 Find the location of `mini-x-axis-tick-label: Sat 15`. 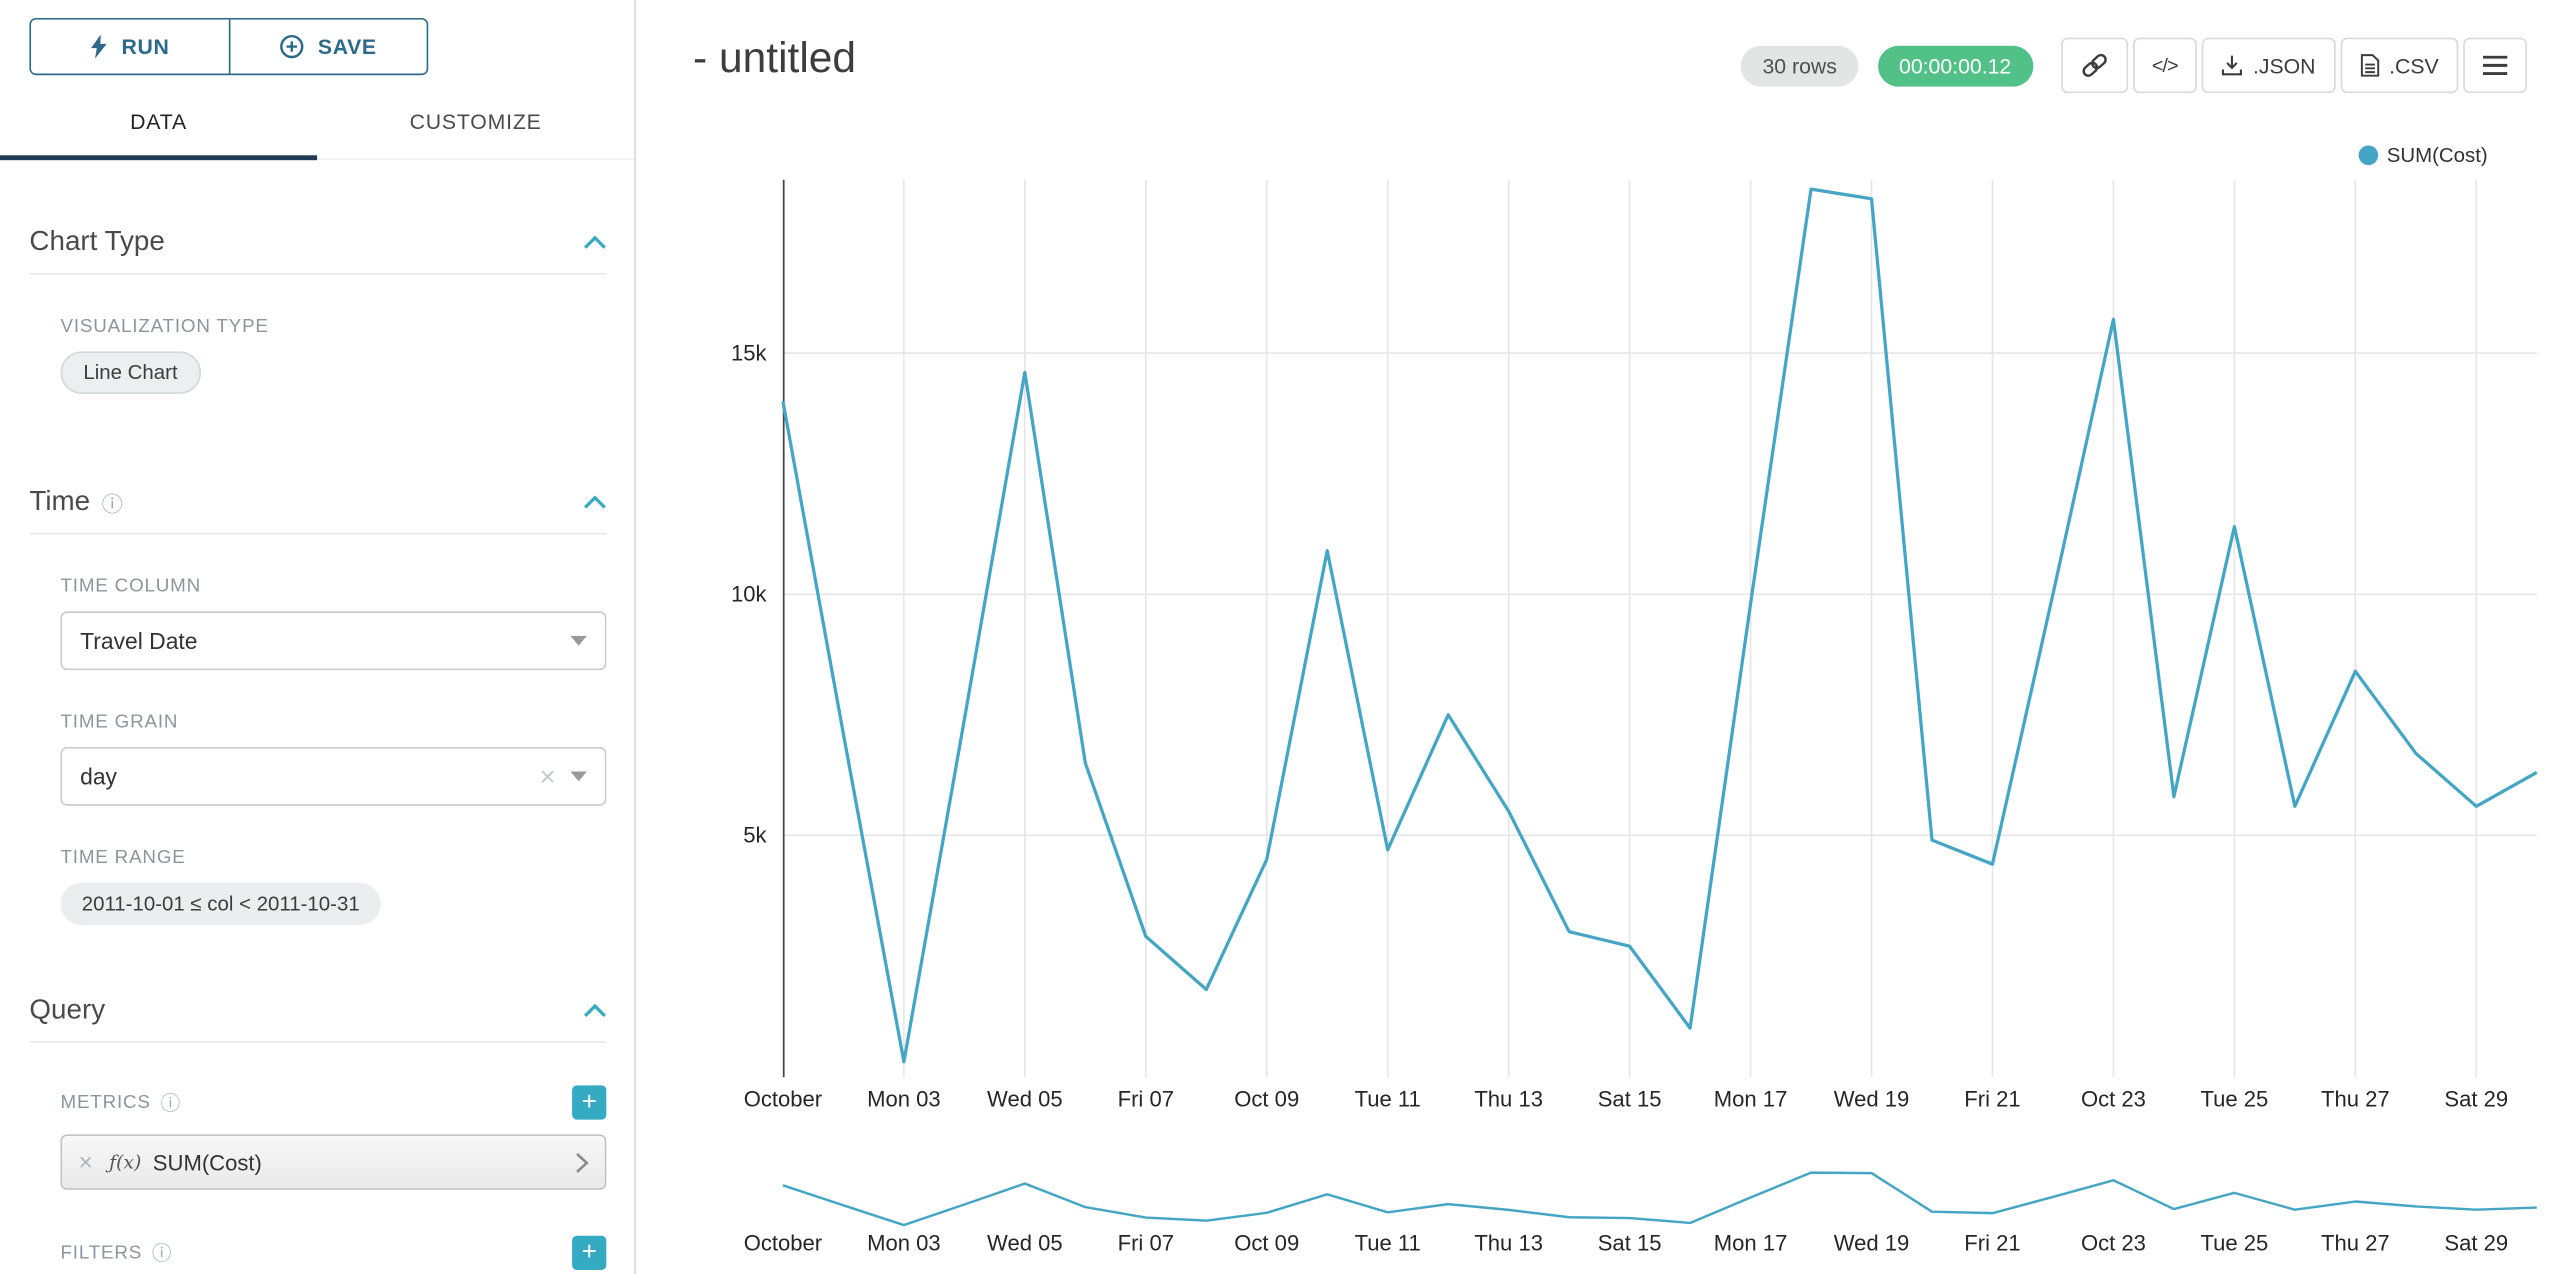

mini-x-axis-tick-label: Sat 15 is located at coordinates (1630, 1242).